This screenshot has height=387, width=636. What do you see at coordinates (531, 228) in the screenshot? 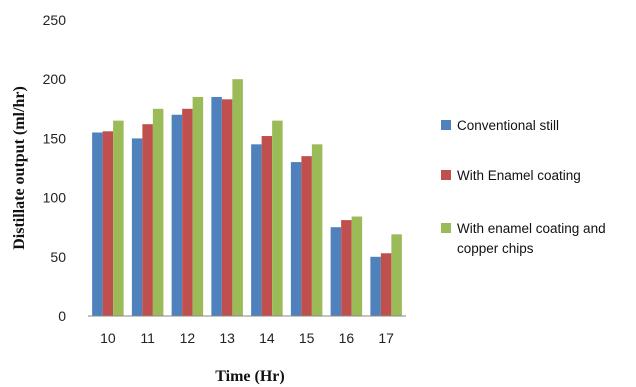
I see `legend-label: With enamel coating and` at bounding box center [531, 228].